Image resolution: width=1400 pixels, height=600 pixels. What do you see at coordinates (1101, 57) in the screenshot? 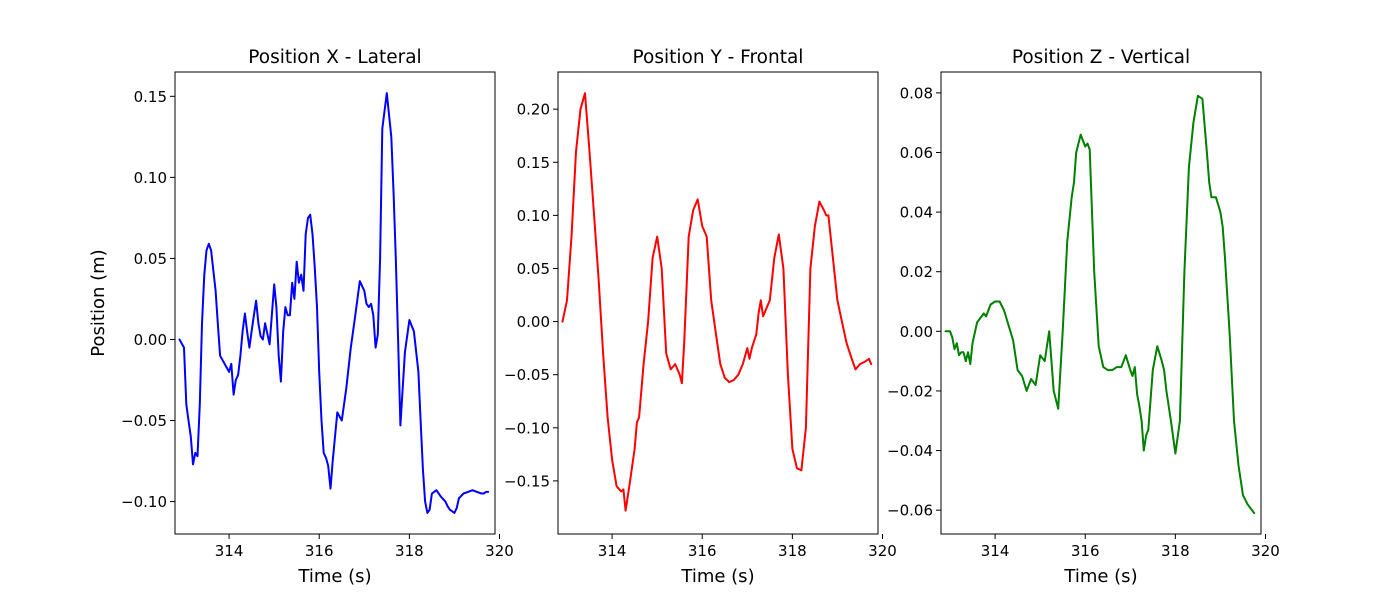
I see `chart-title: Position Z - Vertical` at bounding box center [1101, 57].